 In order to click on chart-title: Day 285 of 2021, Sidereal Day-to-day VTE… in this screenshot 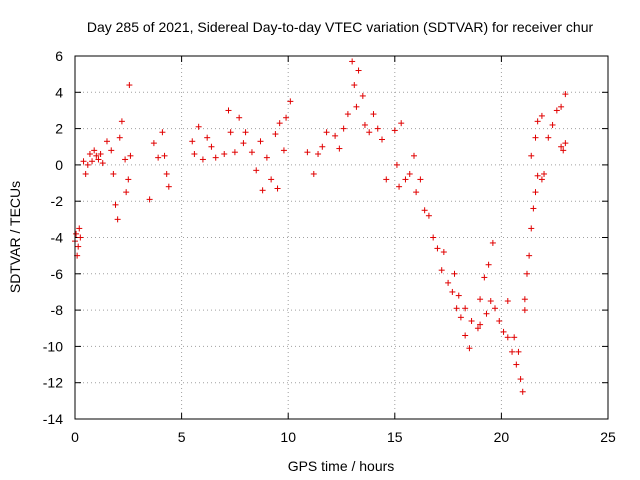, I will do `click(340, 27)`.